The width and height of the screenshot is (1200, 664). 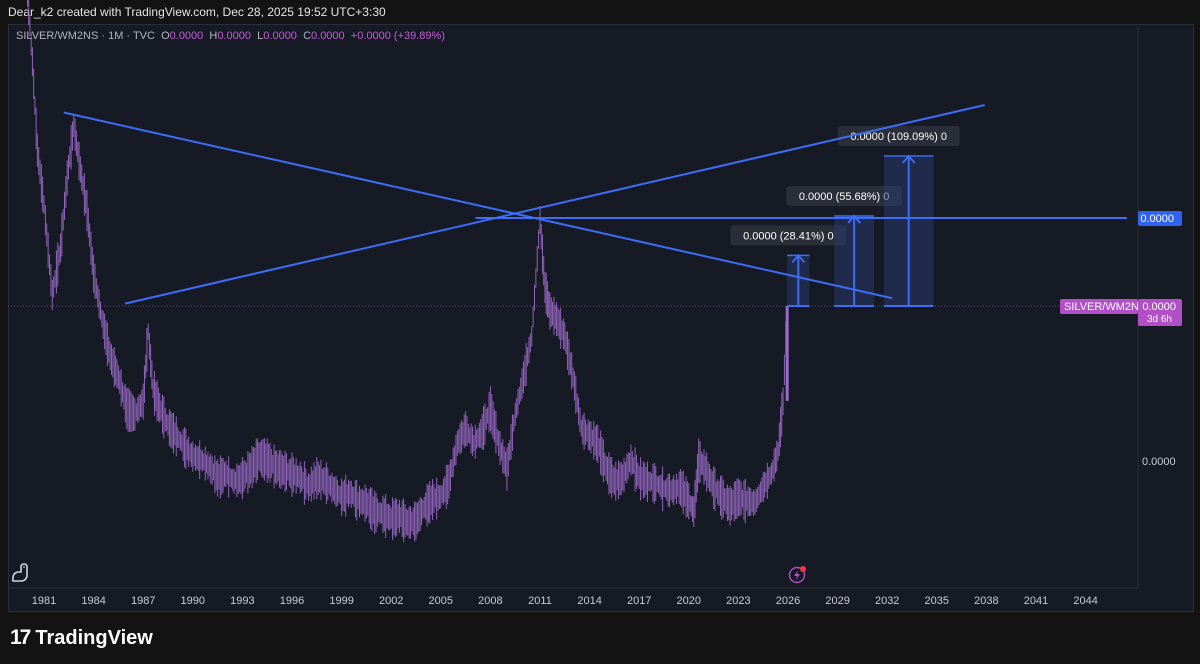 What do you see at coordinates (20, 572) in the screenshot?
I see `dino-icon` at bounding box center [20, 572].